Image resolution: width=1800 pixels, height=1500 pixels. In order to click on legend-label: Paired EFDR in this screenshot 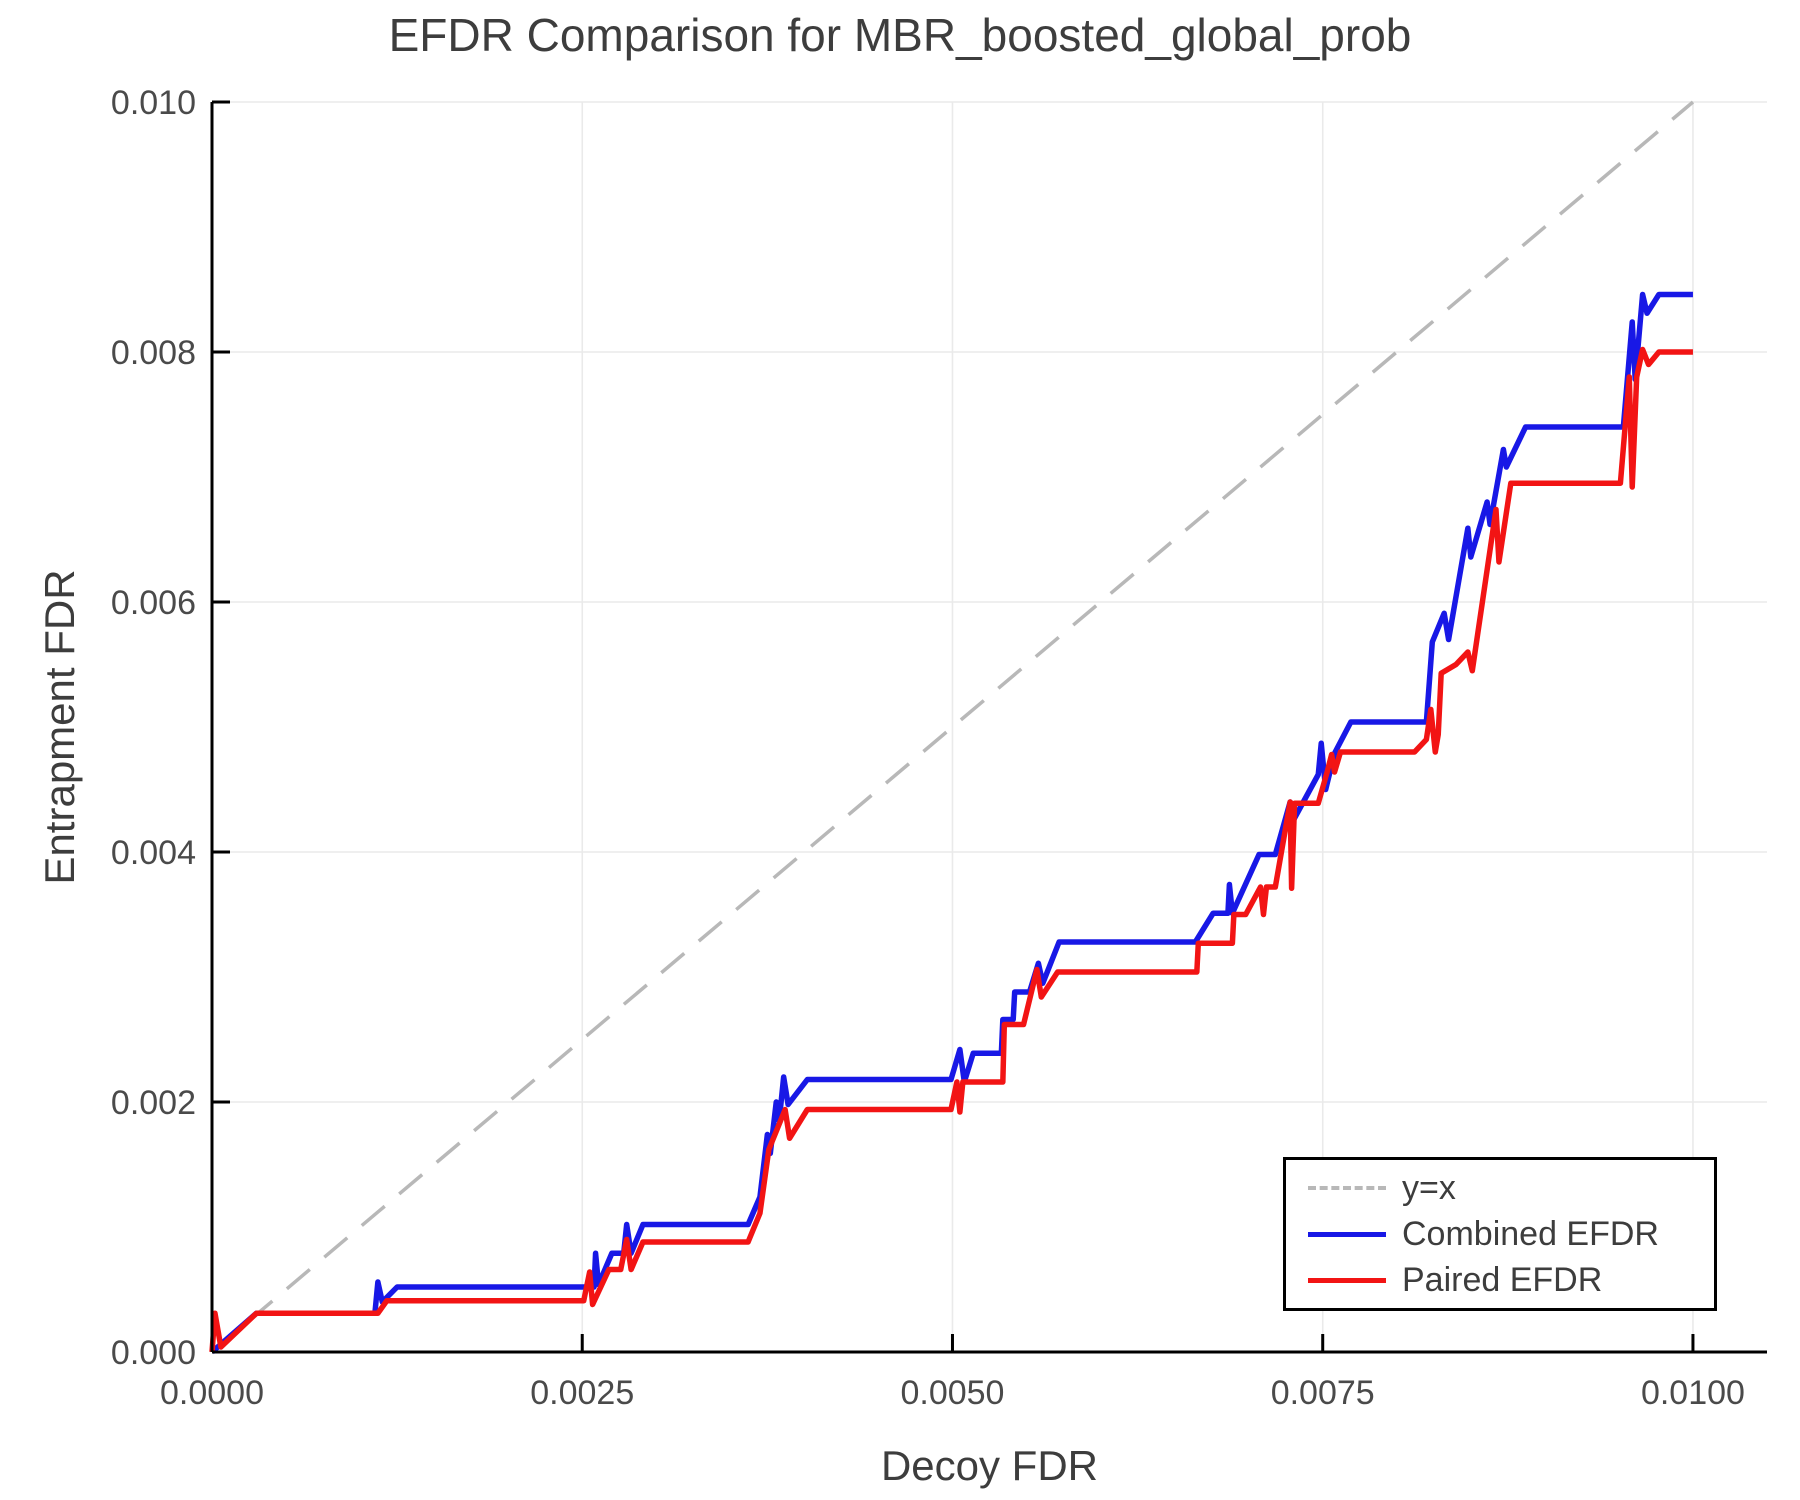, I will do `click(1502, 1280)`.